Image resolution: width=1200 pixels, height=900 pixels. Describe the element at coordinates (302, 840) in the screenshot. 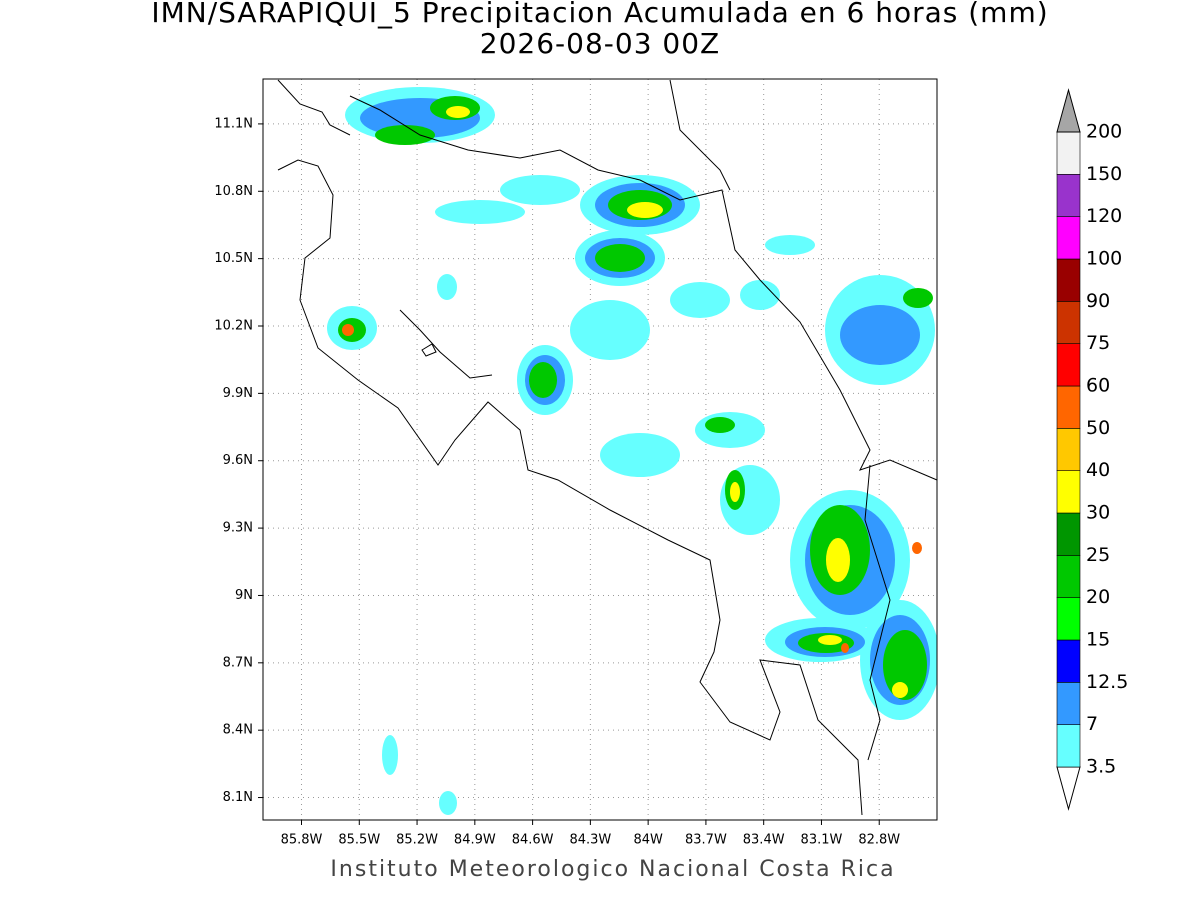

I see `x-tick-label: 85.8W` at that location.